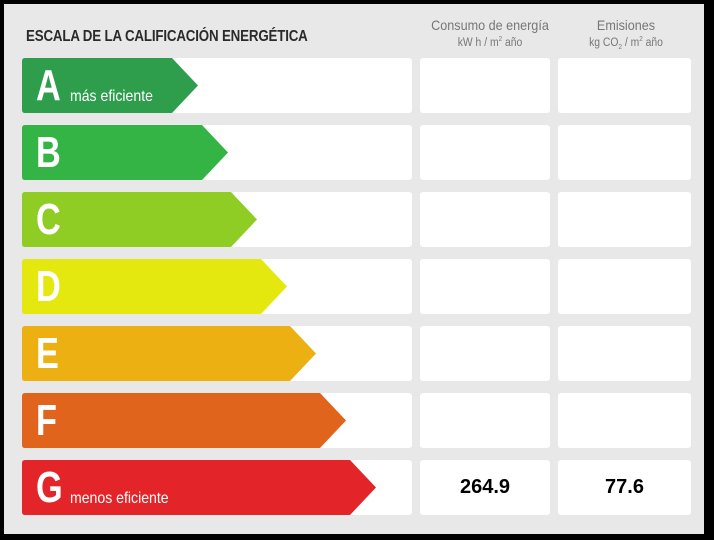 This screenshot has width=714, height=540. Describe the element at coordinates (167, 36) in the screenshot. I see `page-title: ESCALA DE LA CALIFICACIÓN ENERGÉTICA` at that location.